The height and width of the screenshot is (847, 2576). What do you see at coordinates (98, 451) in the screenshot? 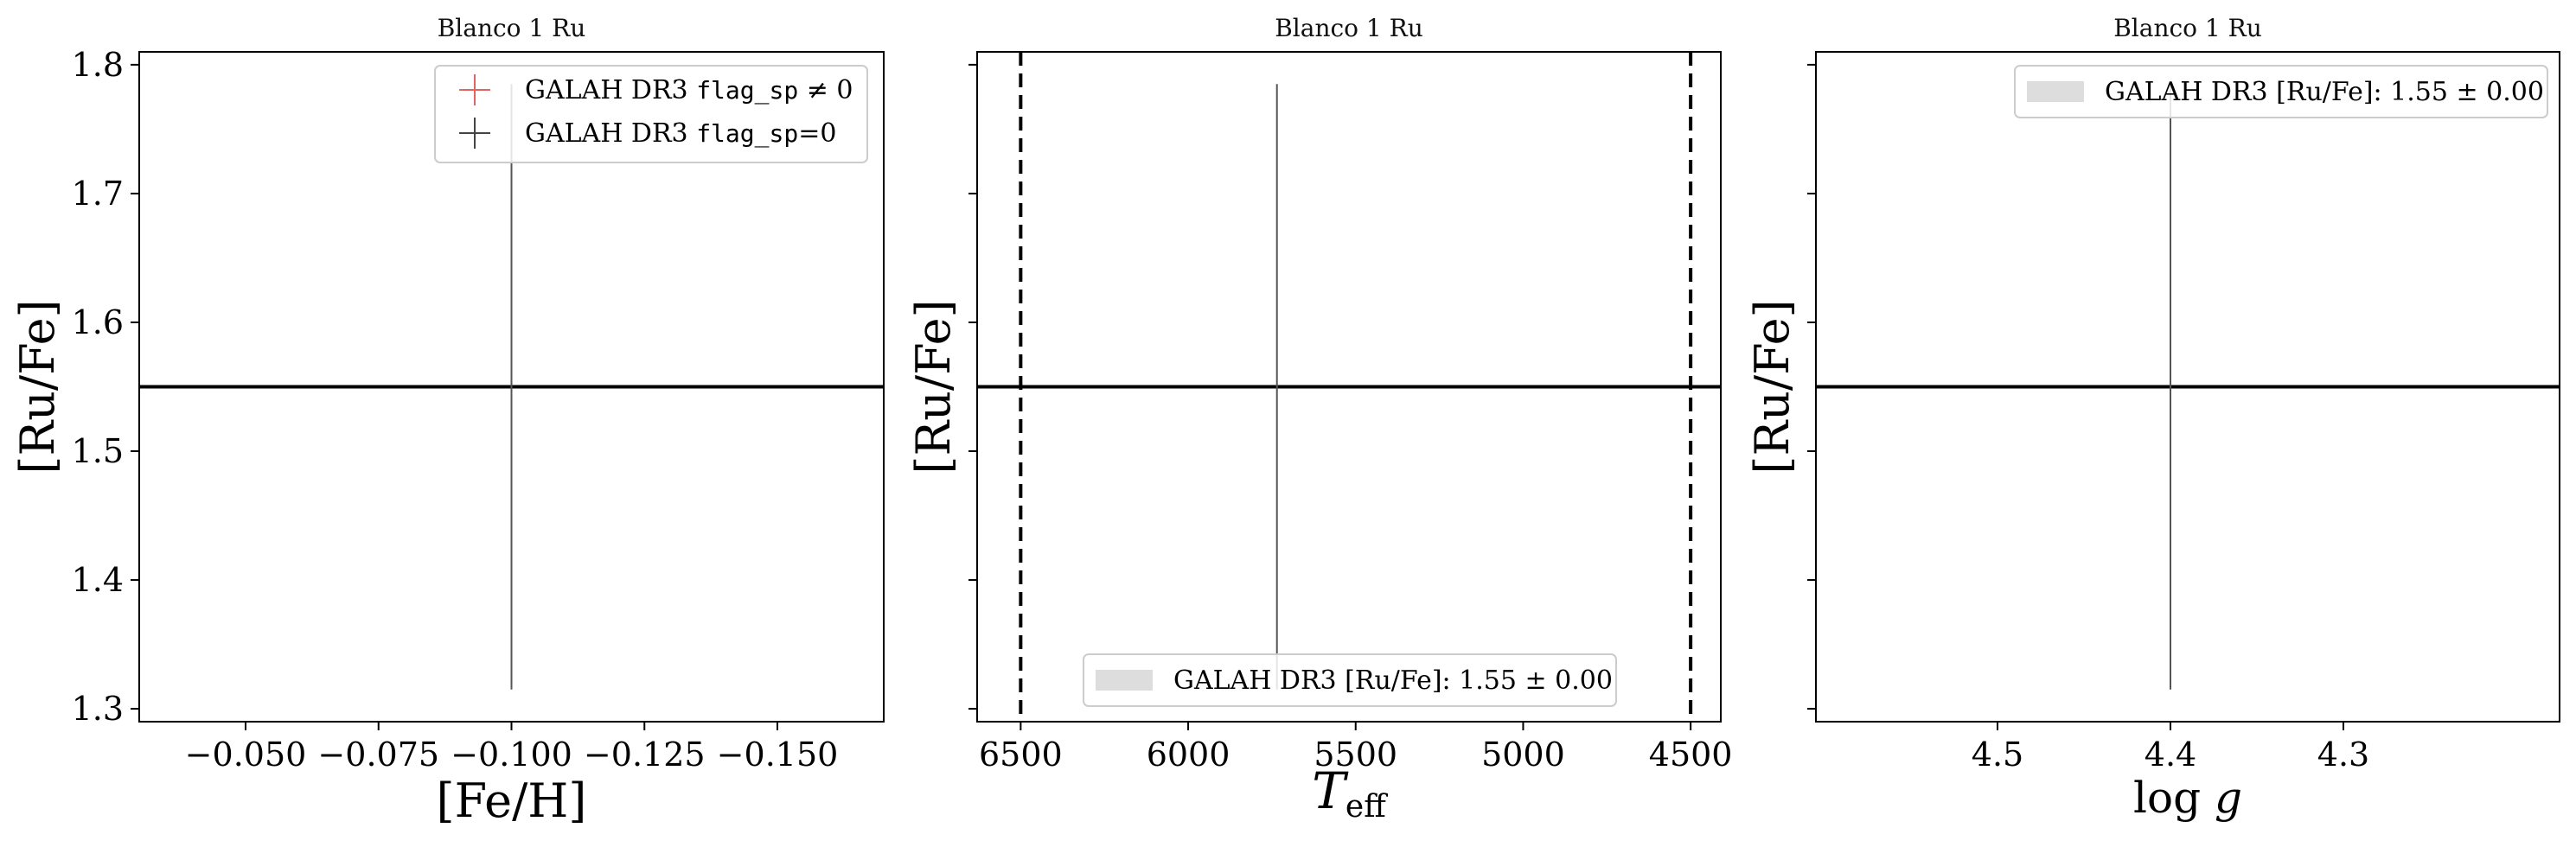
I see `y-tick-label: 1.5` at bounding box center [98, 451].